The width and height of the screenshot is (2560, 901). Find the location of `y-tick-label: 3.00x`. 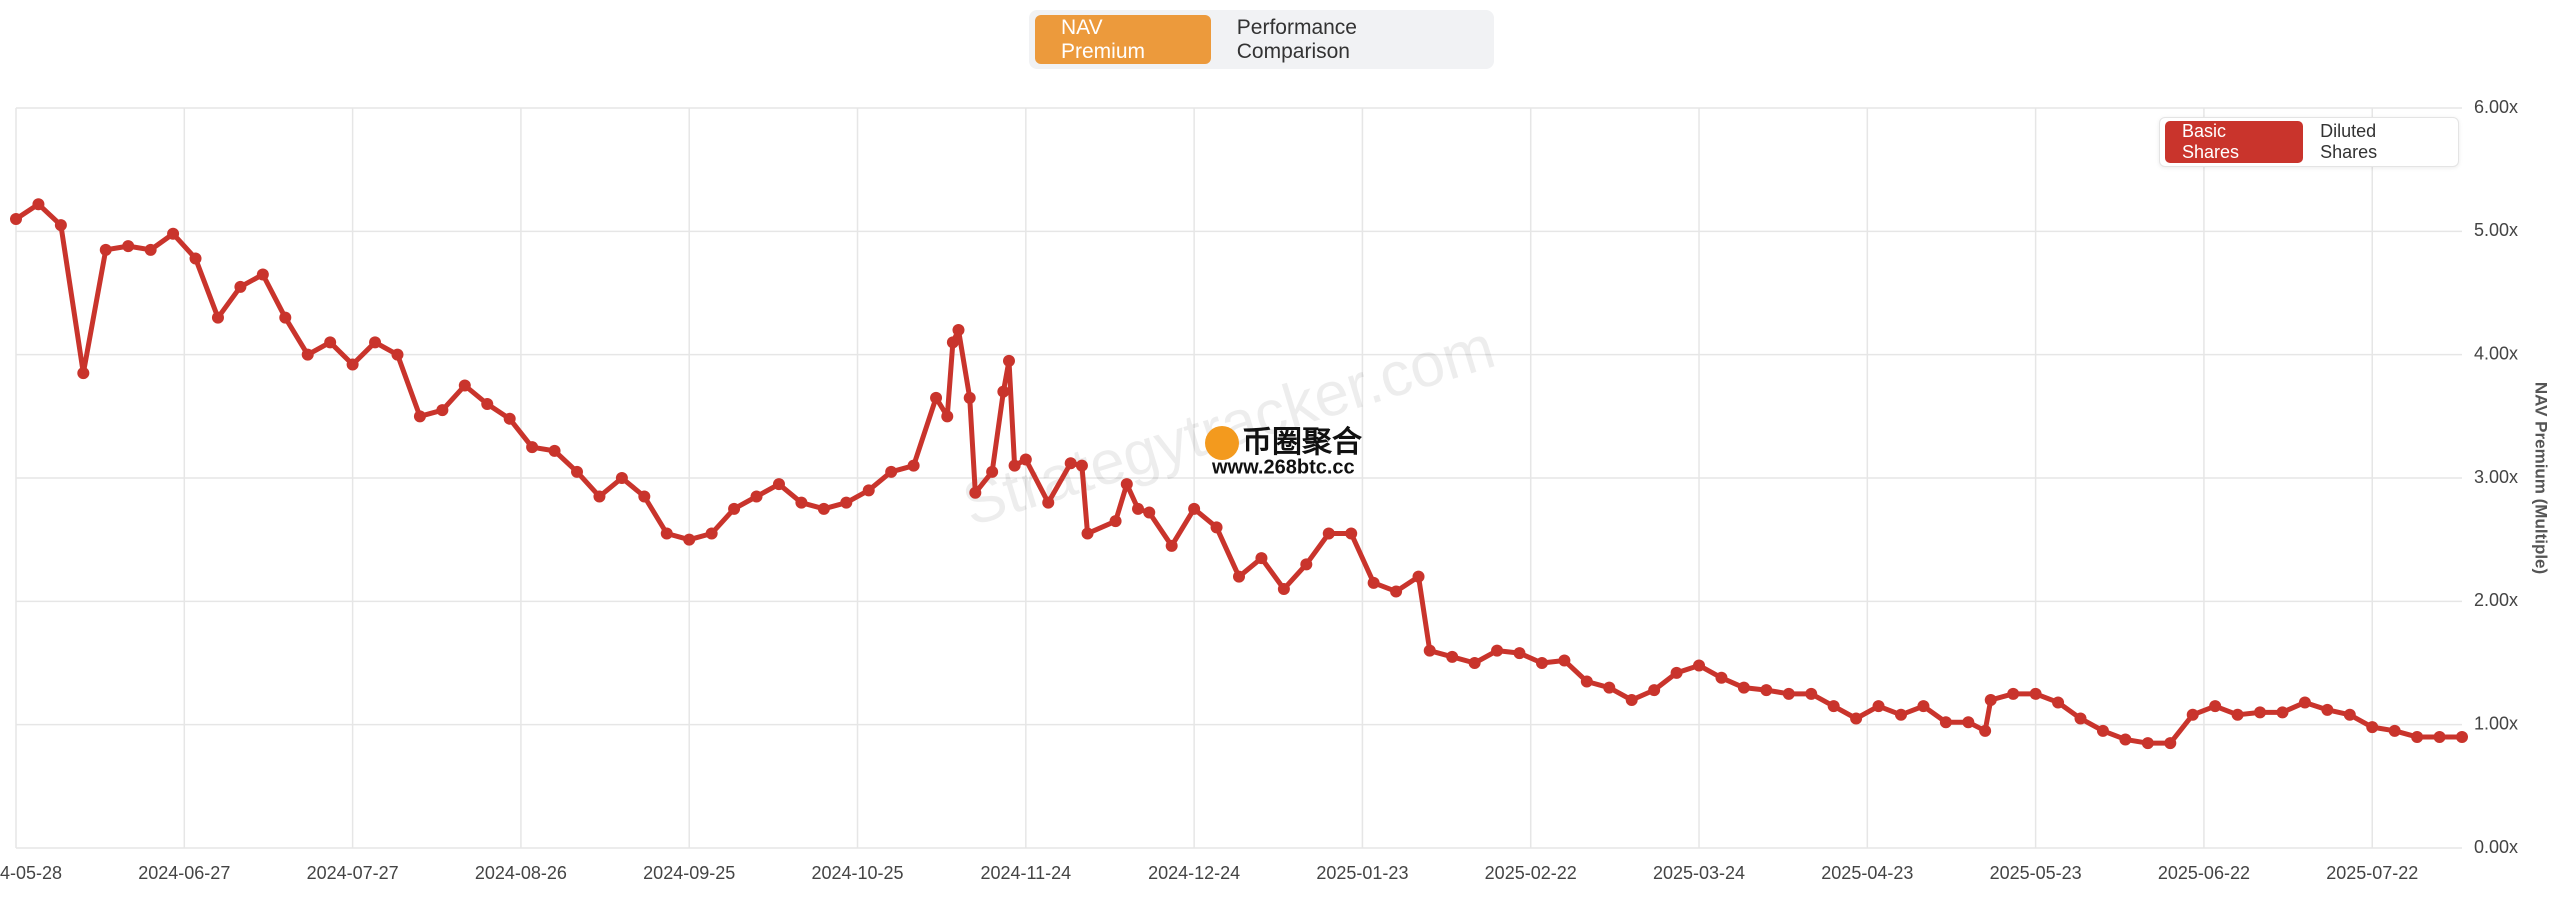

y-tick-label: 3.00x is located at coordinates (2496, 477).